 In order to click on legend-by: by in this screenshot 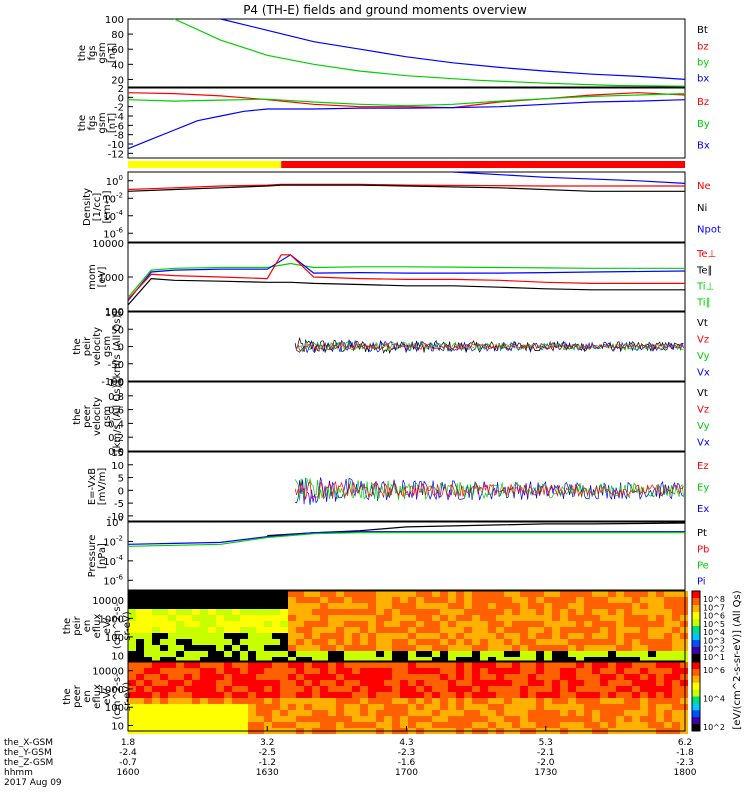, I will do `click(703, 62)`.